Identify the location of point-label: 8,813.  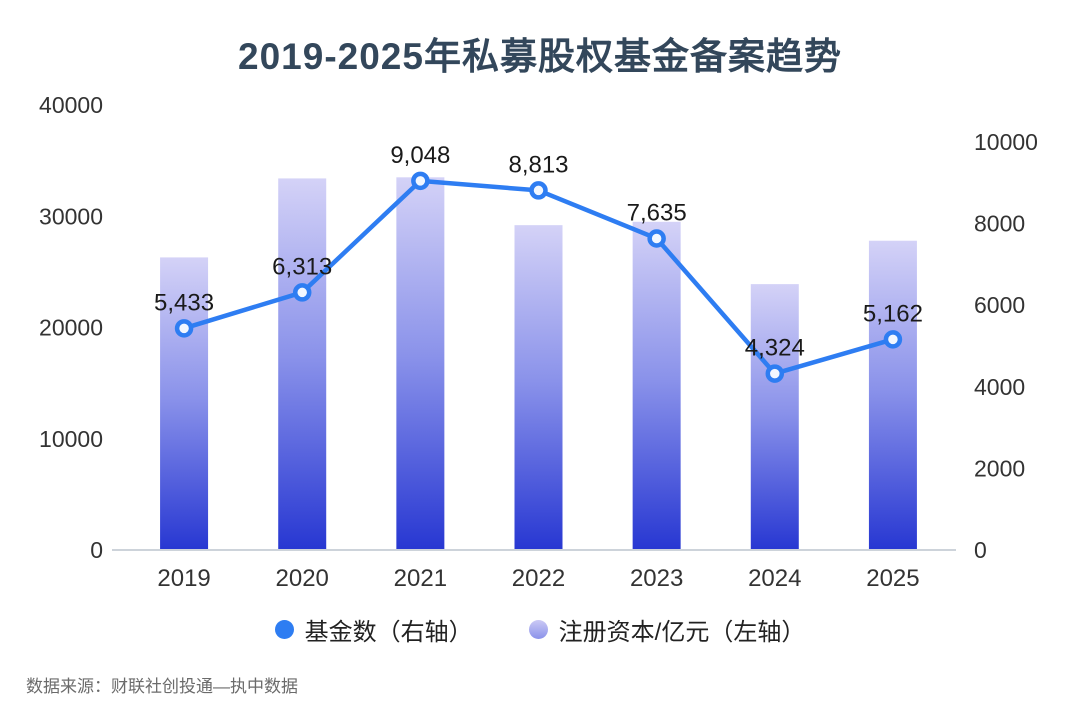
(538, 164).